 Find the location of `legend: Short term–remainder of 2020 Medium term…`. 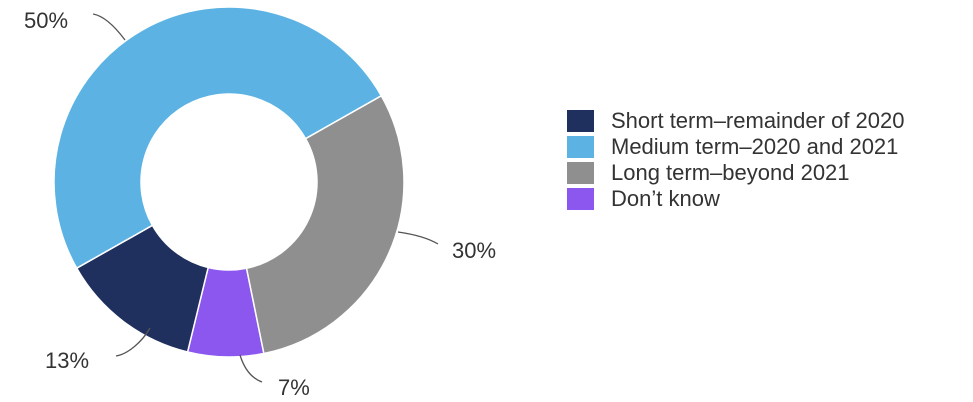

legend: Short term–remainder of 2020 Medium term… is located at coordinates (736, 160).